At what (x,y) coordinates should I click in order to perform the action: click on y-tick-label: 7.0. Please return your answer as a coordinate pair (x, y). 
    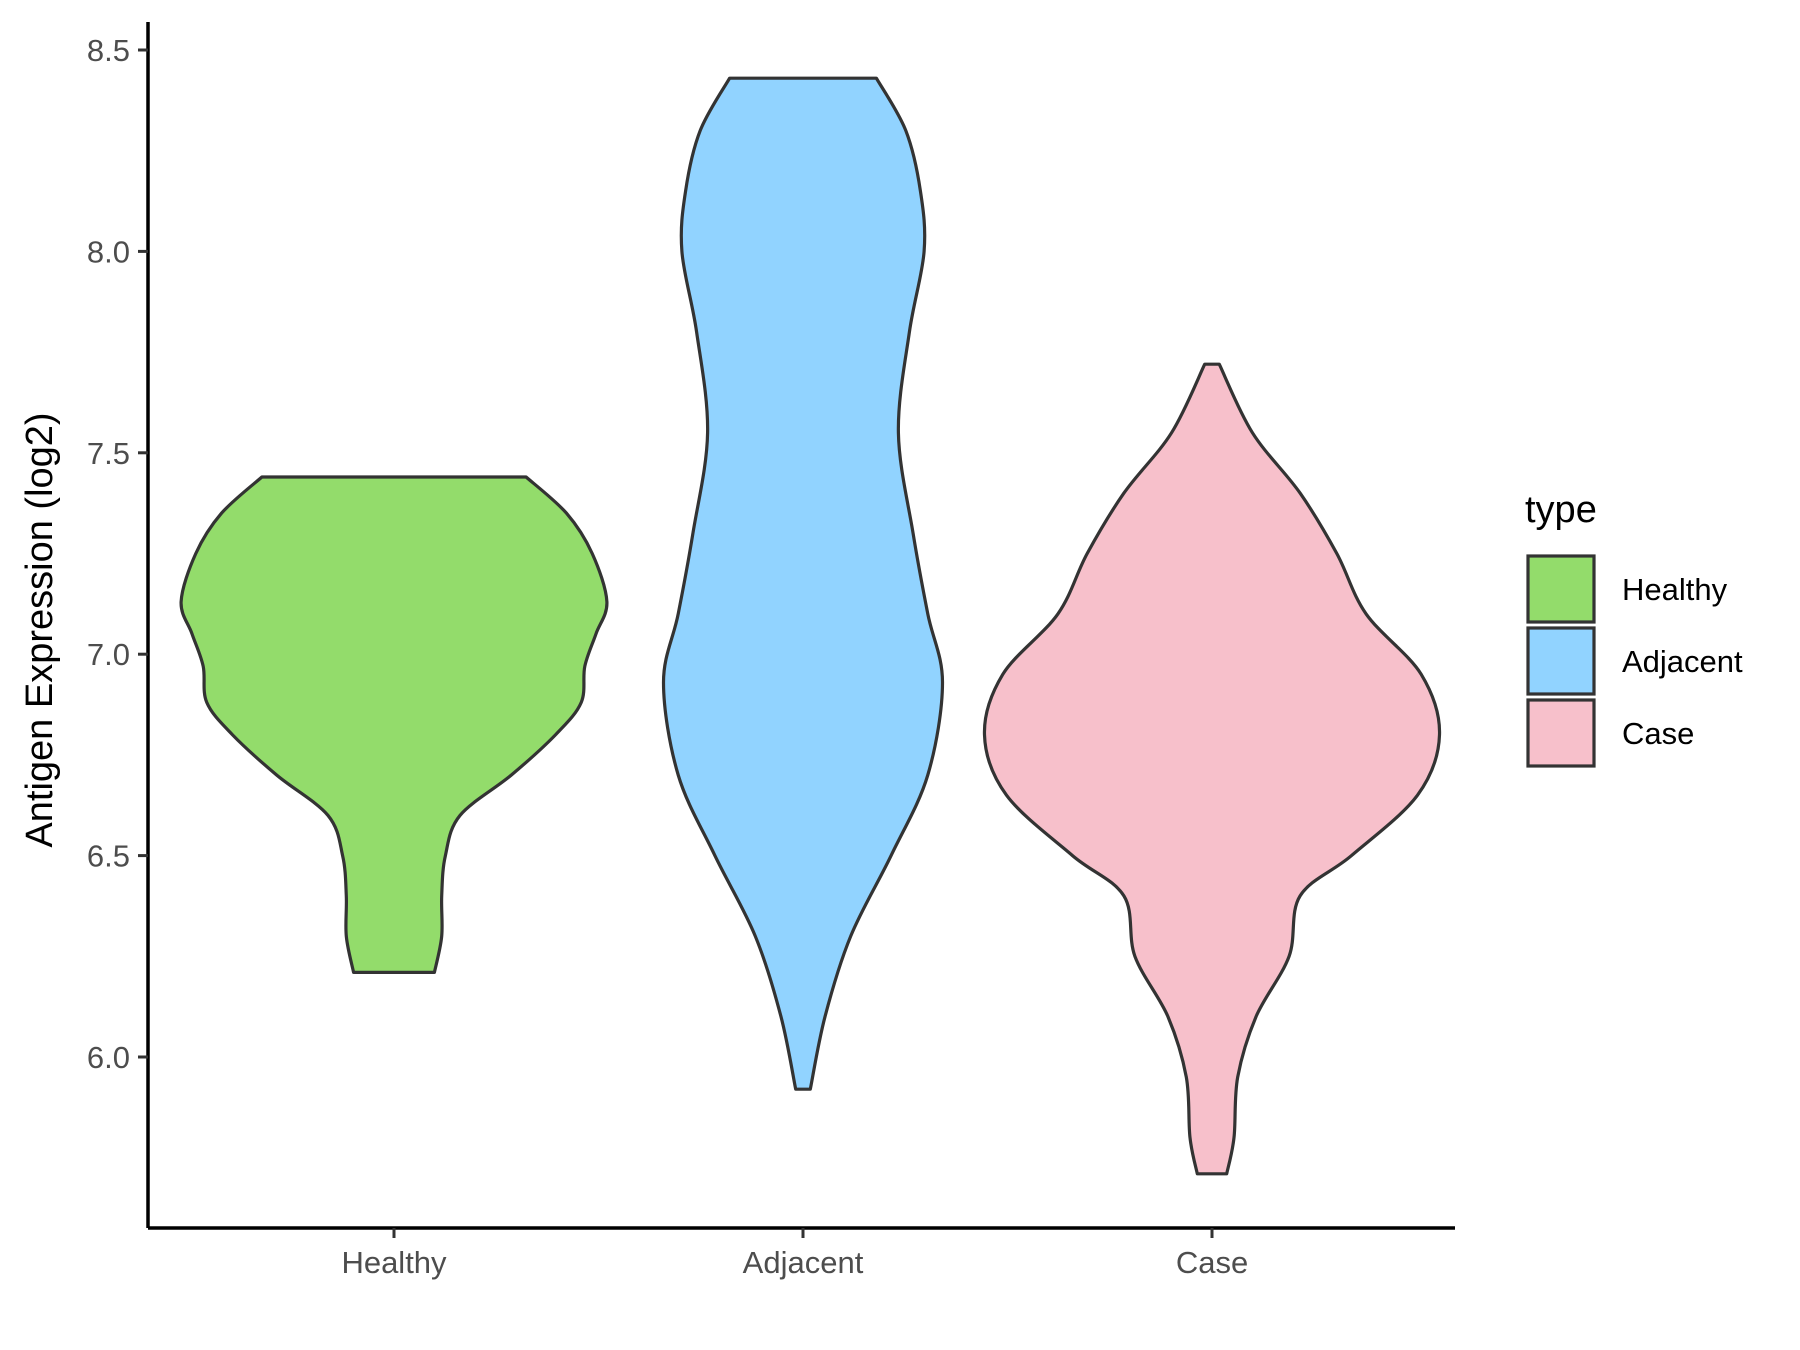
    Looking at the image, I should click on (108, 654).